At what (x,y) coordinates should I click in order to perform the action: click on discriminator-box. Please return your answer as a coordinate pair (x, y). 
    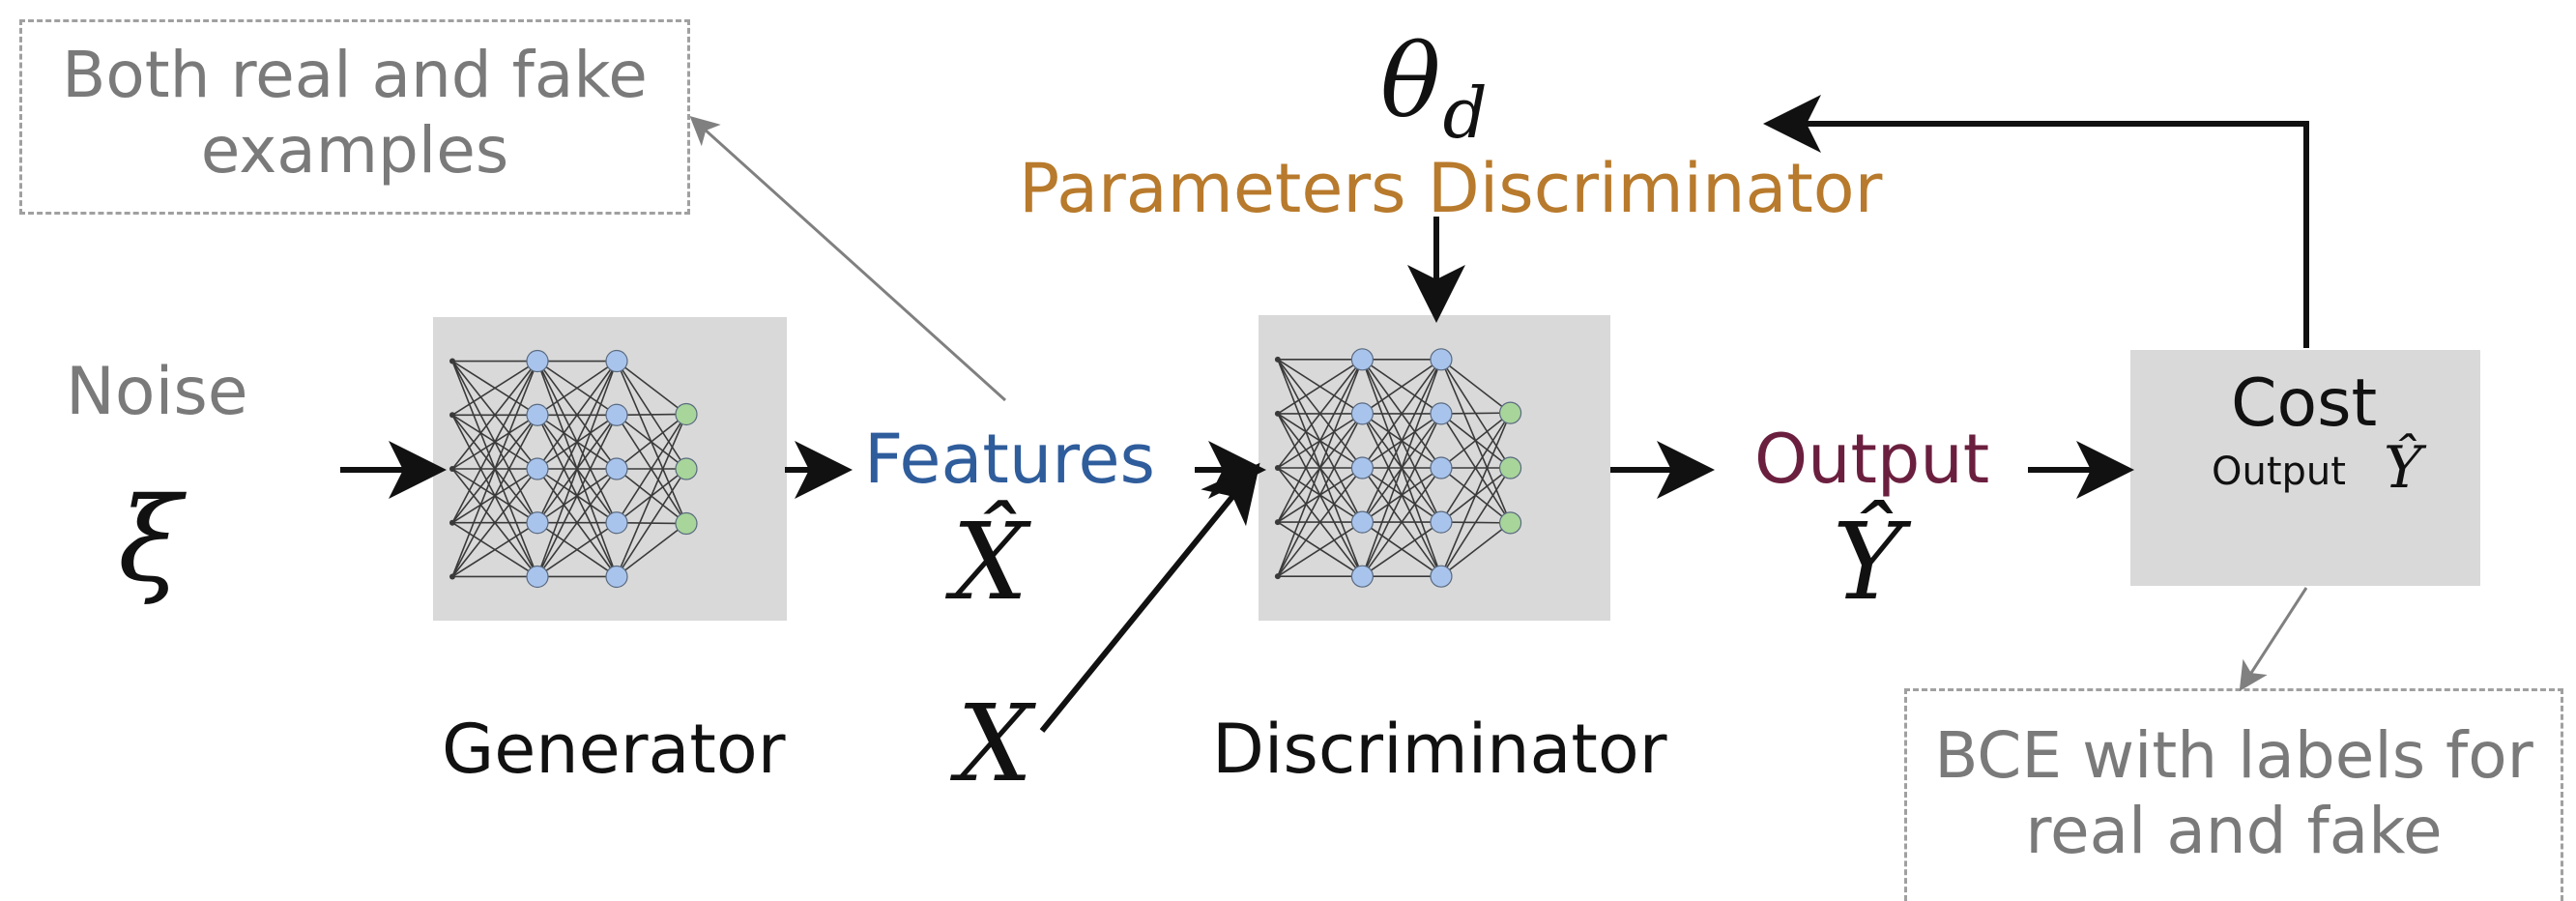
    Looking at the image, I should click on (1435, 468).